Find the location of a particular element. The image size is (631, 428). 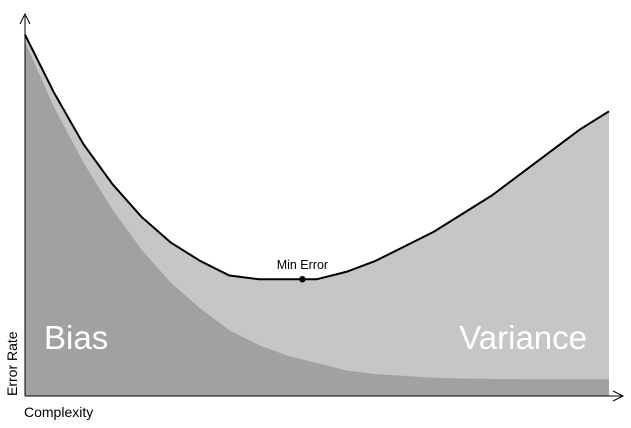

min-error-label: Min Error is located at coordinates (302, 265).